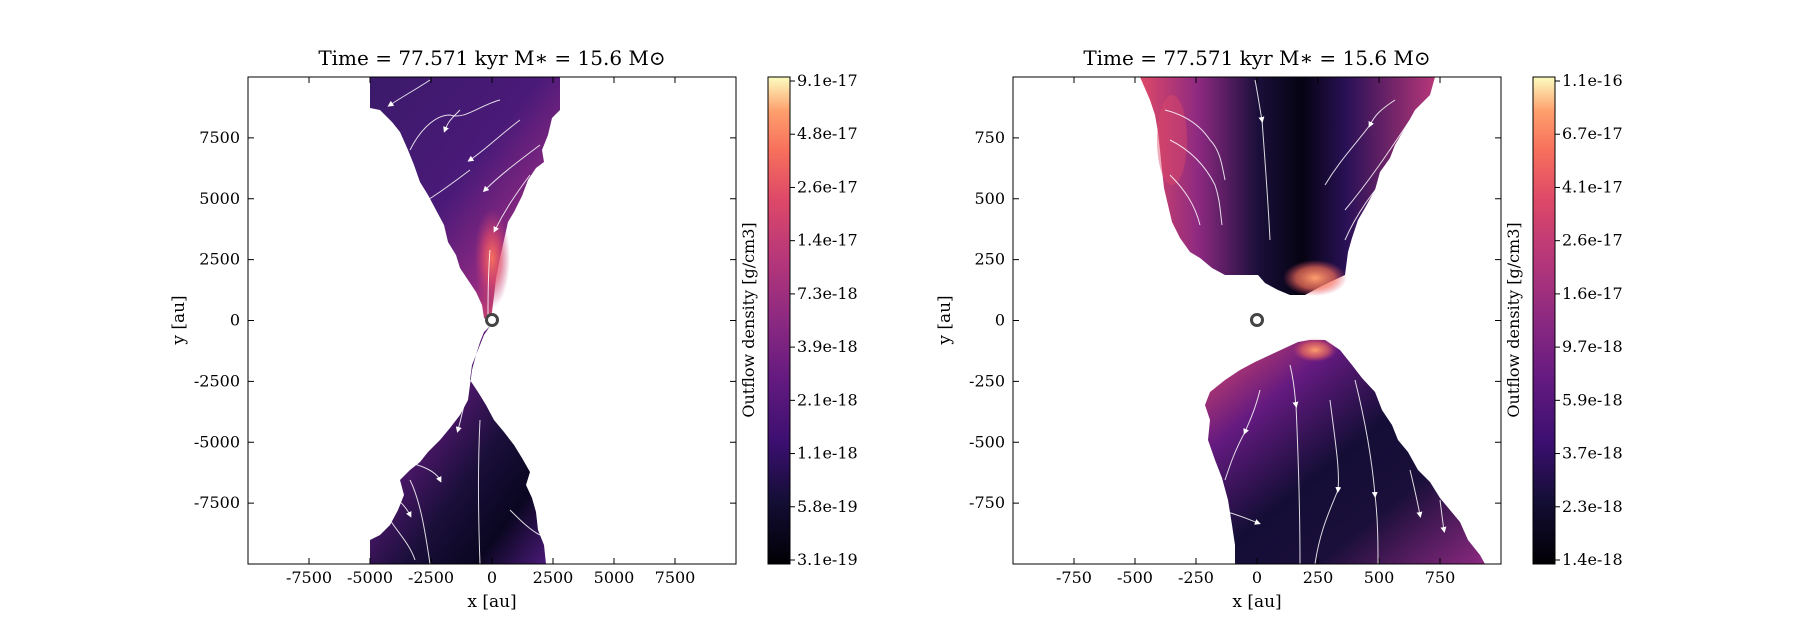 The width and height of the screenshot is (1800, 630). Describe the element at coordinates (987, 502) in the screenshot. I see `right-ytick-label: -750` at that location.